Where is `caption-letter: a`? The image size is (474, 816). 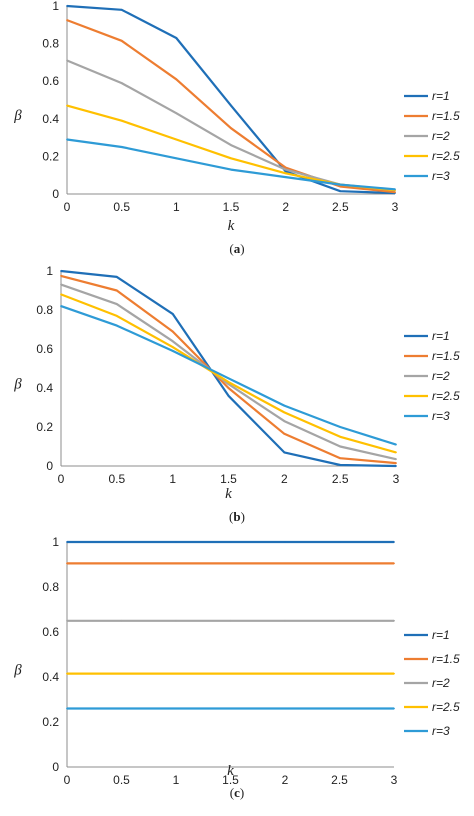
caption-letter: a is located at coordinates (237, 248).